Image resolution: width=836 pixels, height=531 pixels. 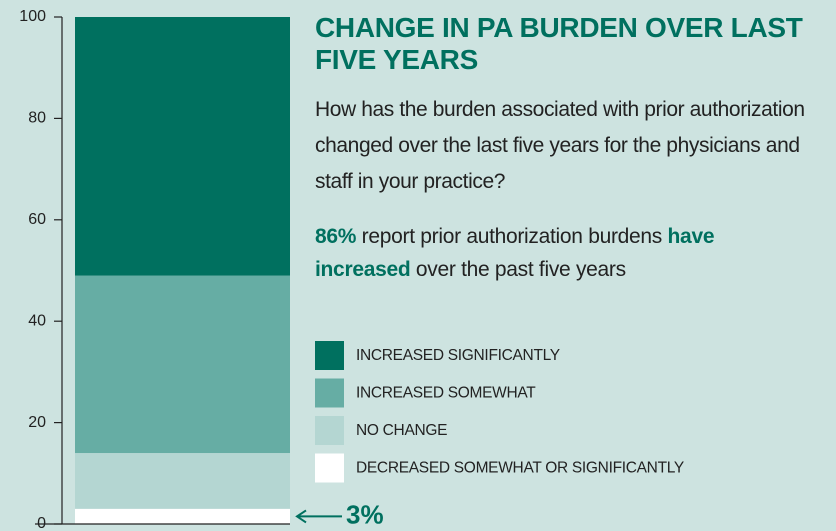 I want to click on arrow, so click(x=318, y=516).